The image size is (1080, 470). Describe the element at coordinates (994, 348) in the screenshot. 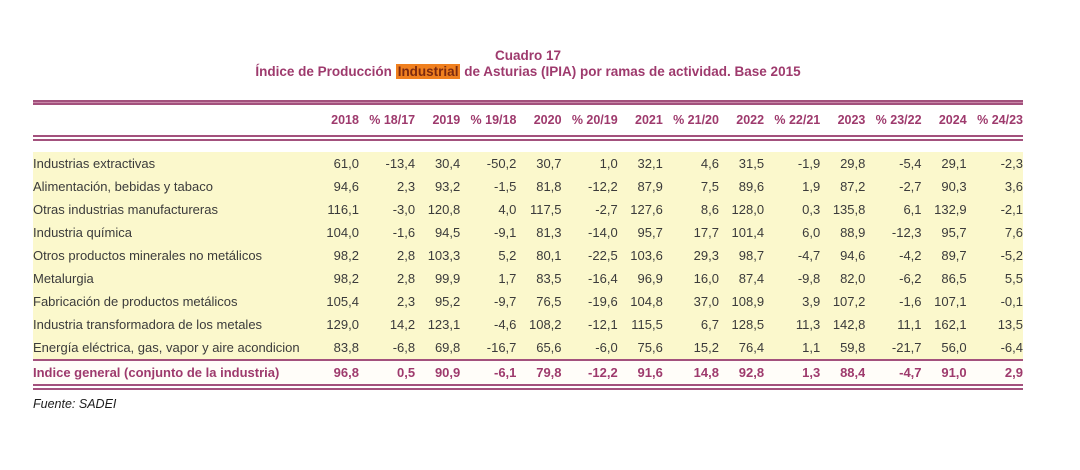

I see `cell-value: -6,4` at that location.